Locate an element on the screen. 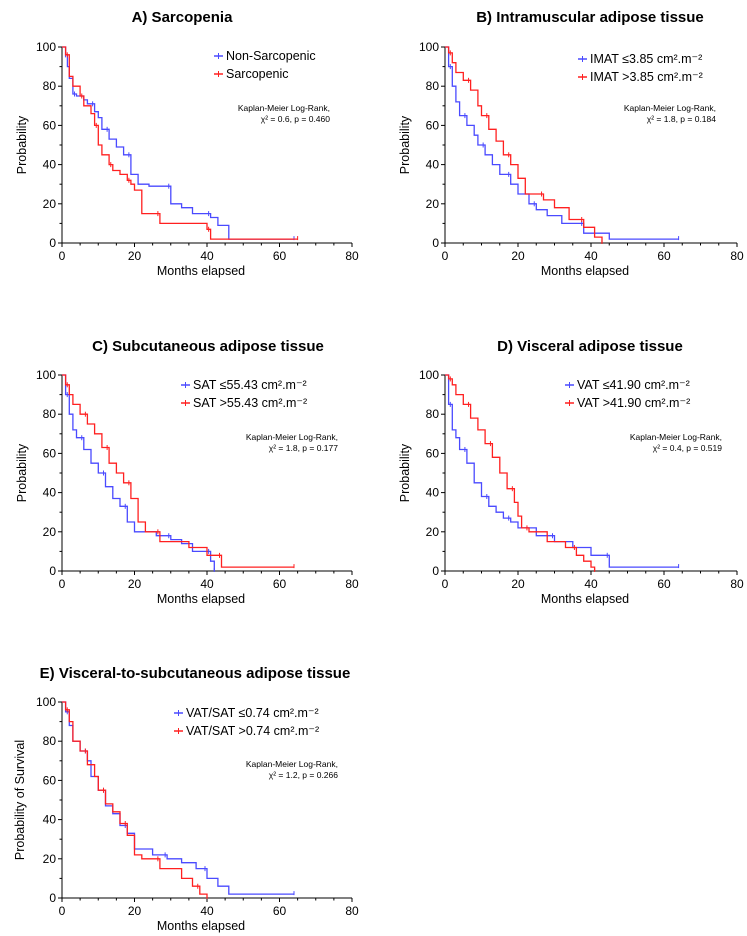 Image resolution: width=747 pixels, height=936 pixels. legend-label: IMAT ≤3.85 cm².m⁻² is located at coordinates (646, 59).